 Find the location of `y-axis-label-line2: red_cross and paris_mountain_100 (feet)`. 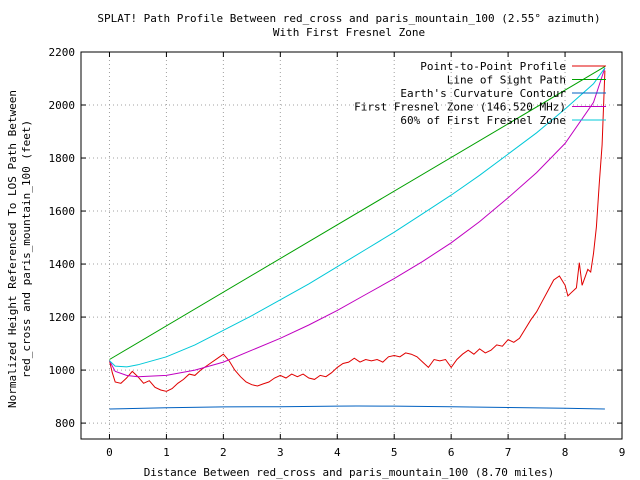

y-axis-label-line2: red_cross and paris_mountain_100 (feet) is located at coordinates (26, 249).